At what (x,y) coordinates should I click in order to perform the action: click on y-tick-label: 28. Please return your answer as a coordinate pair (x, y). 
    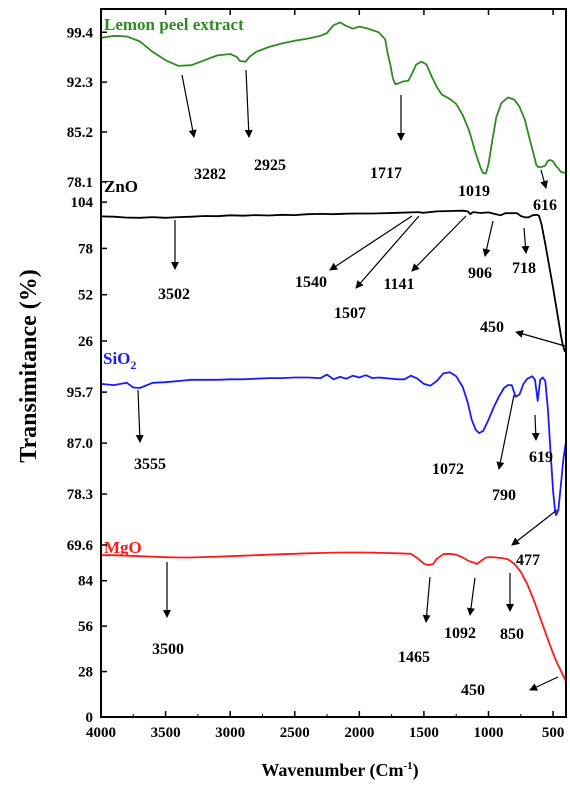
    Looking at the image, I should click on (85, 673).